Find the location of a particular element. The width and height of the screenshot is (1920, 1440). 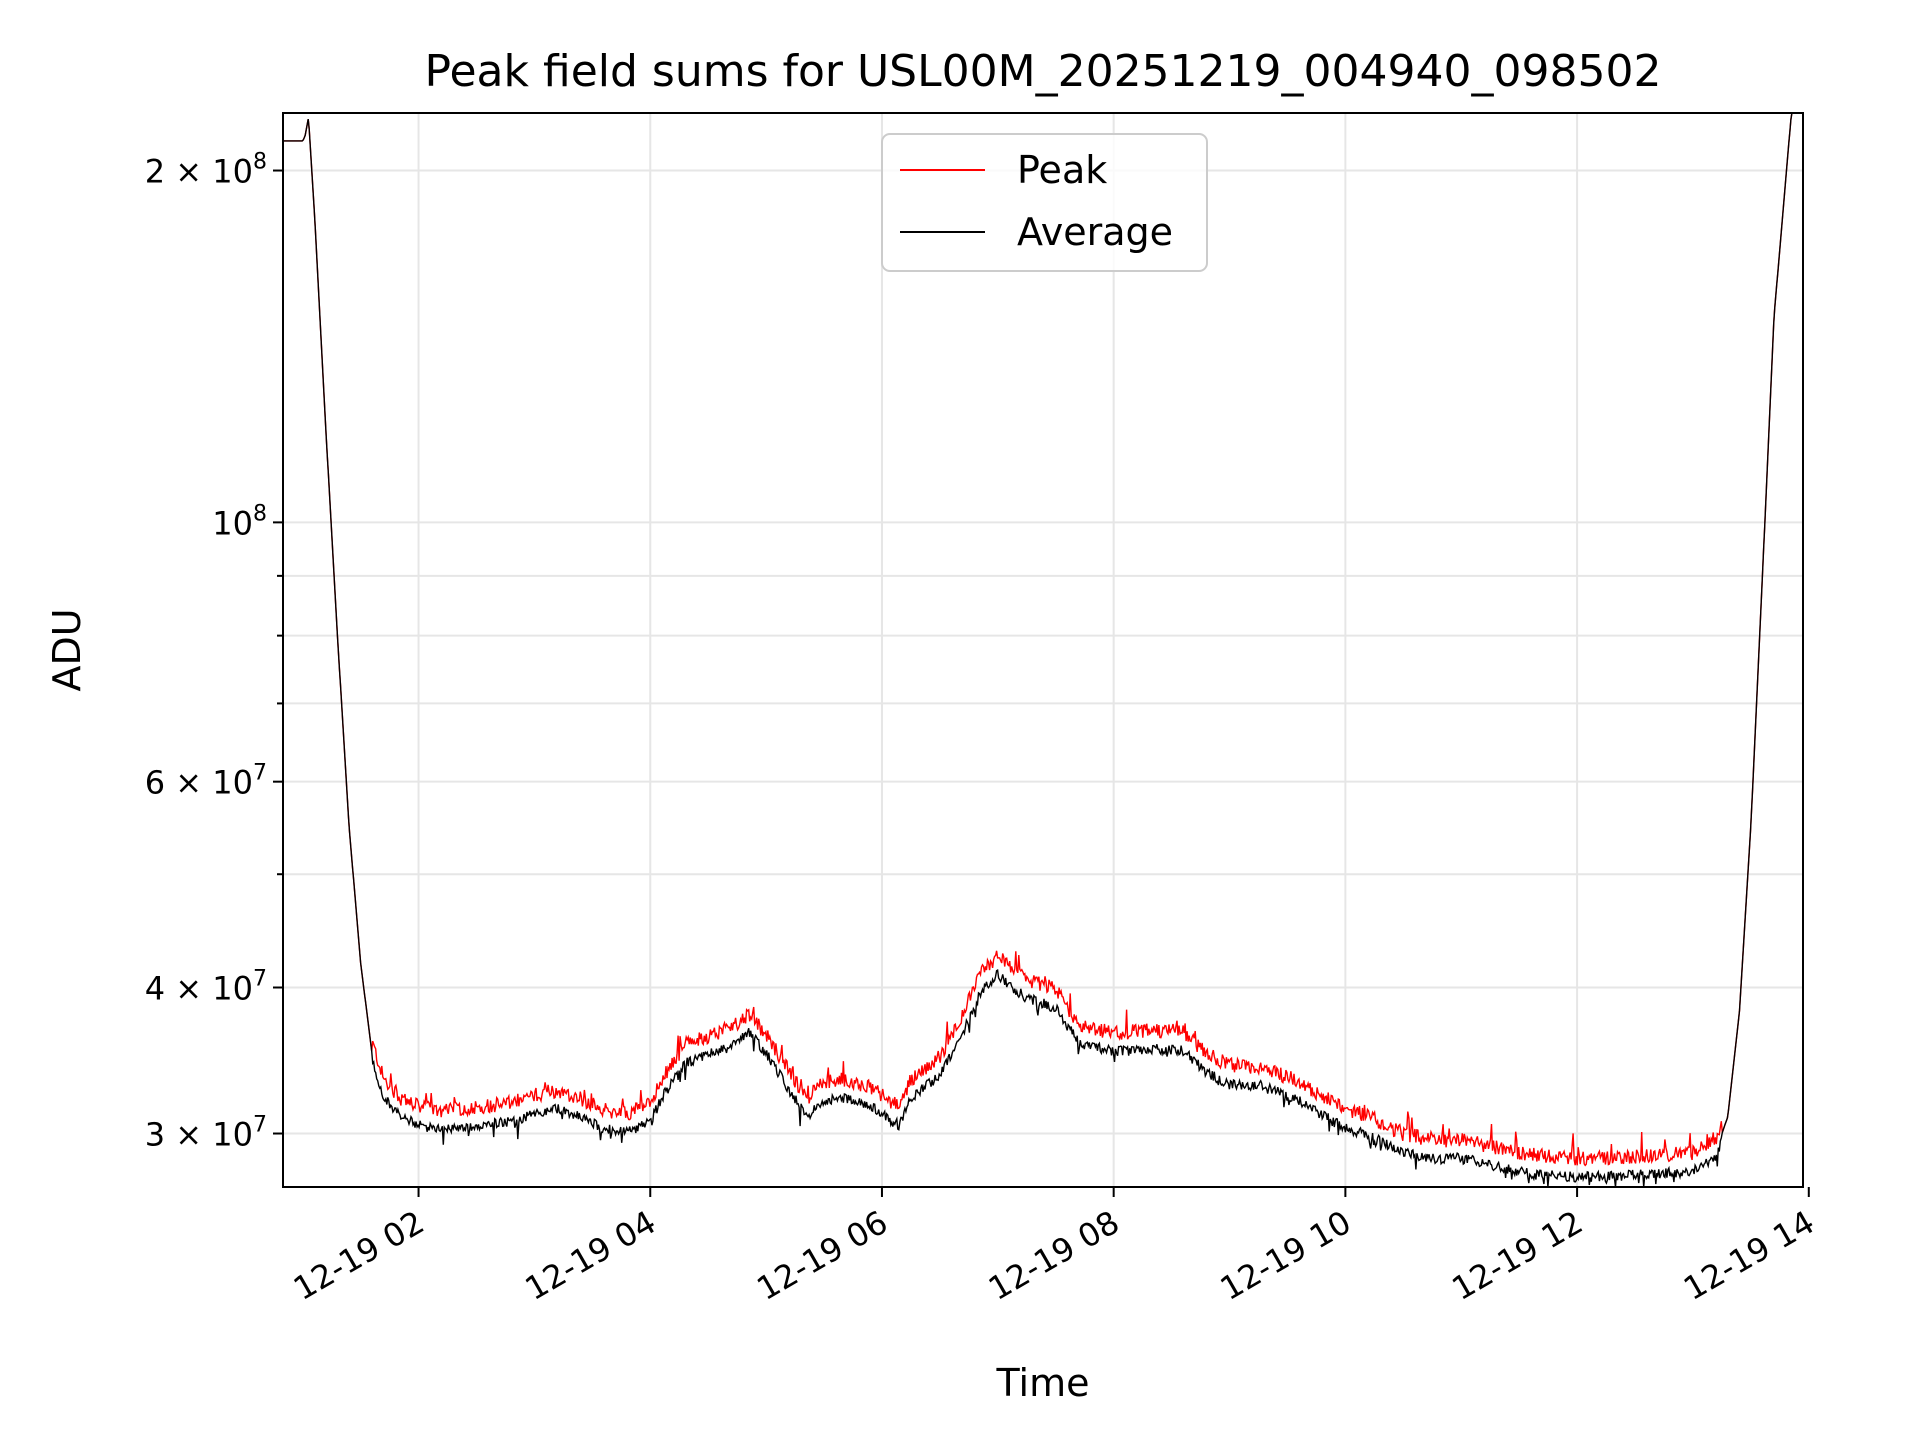

y-tick-base: 6 × 10 is located at coordinates (199, 783).